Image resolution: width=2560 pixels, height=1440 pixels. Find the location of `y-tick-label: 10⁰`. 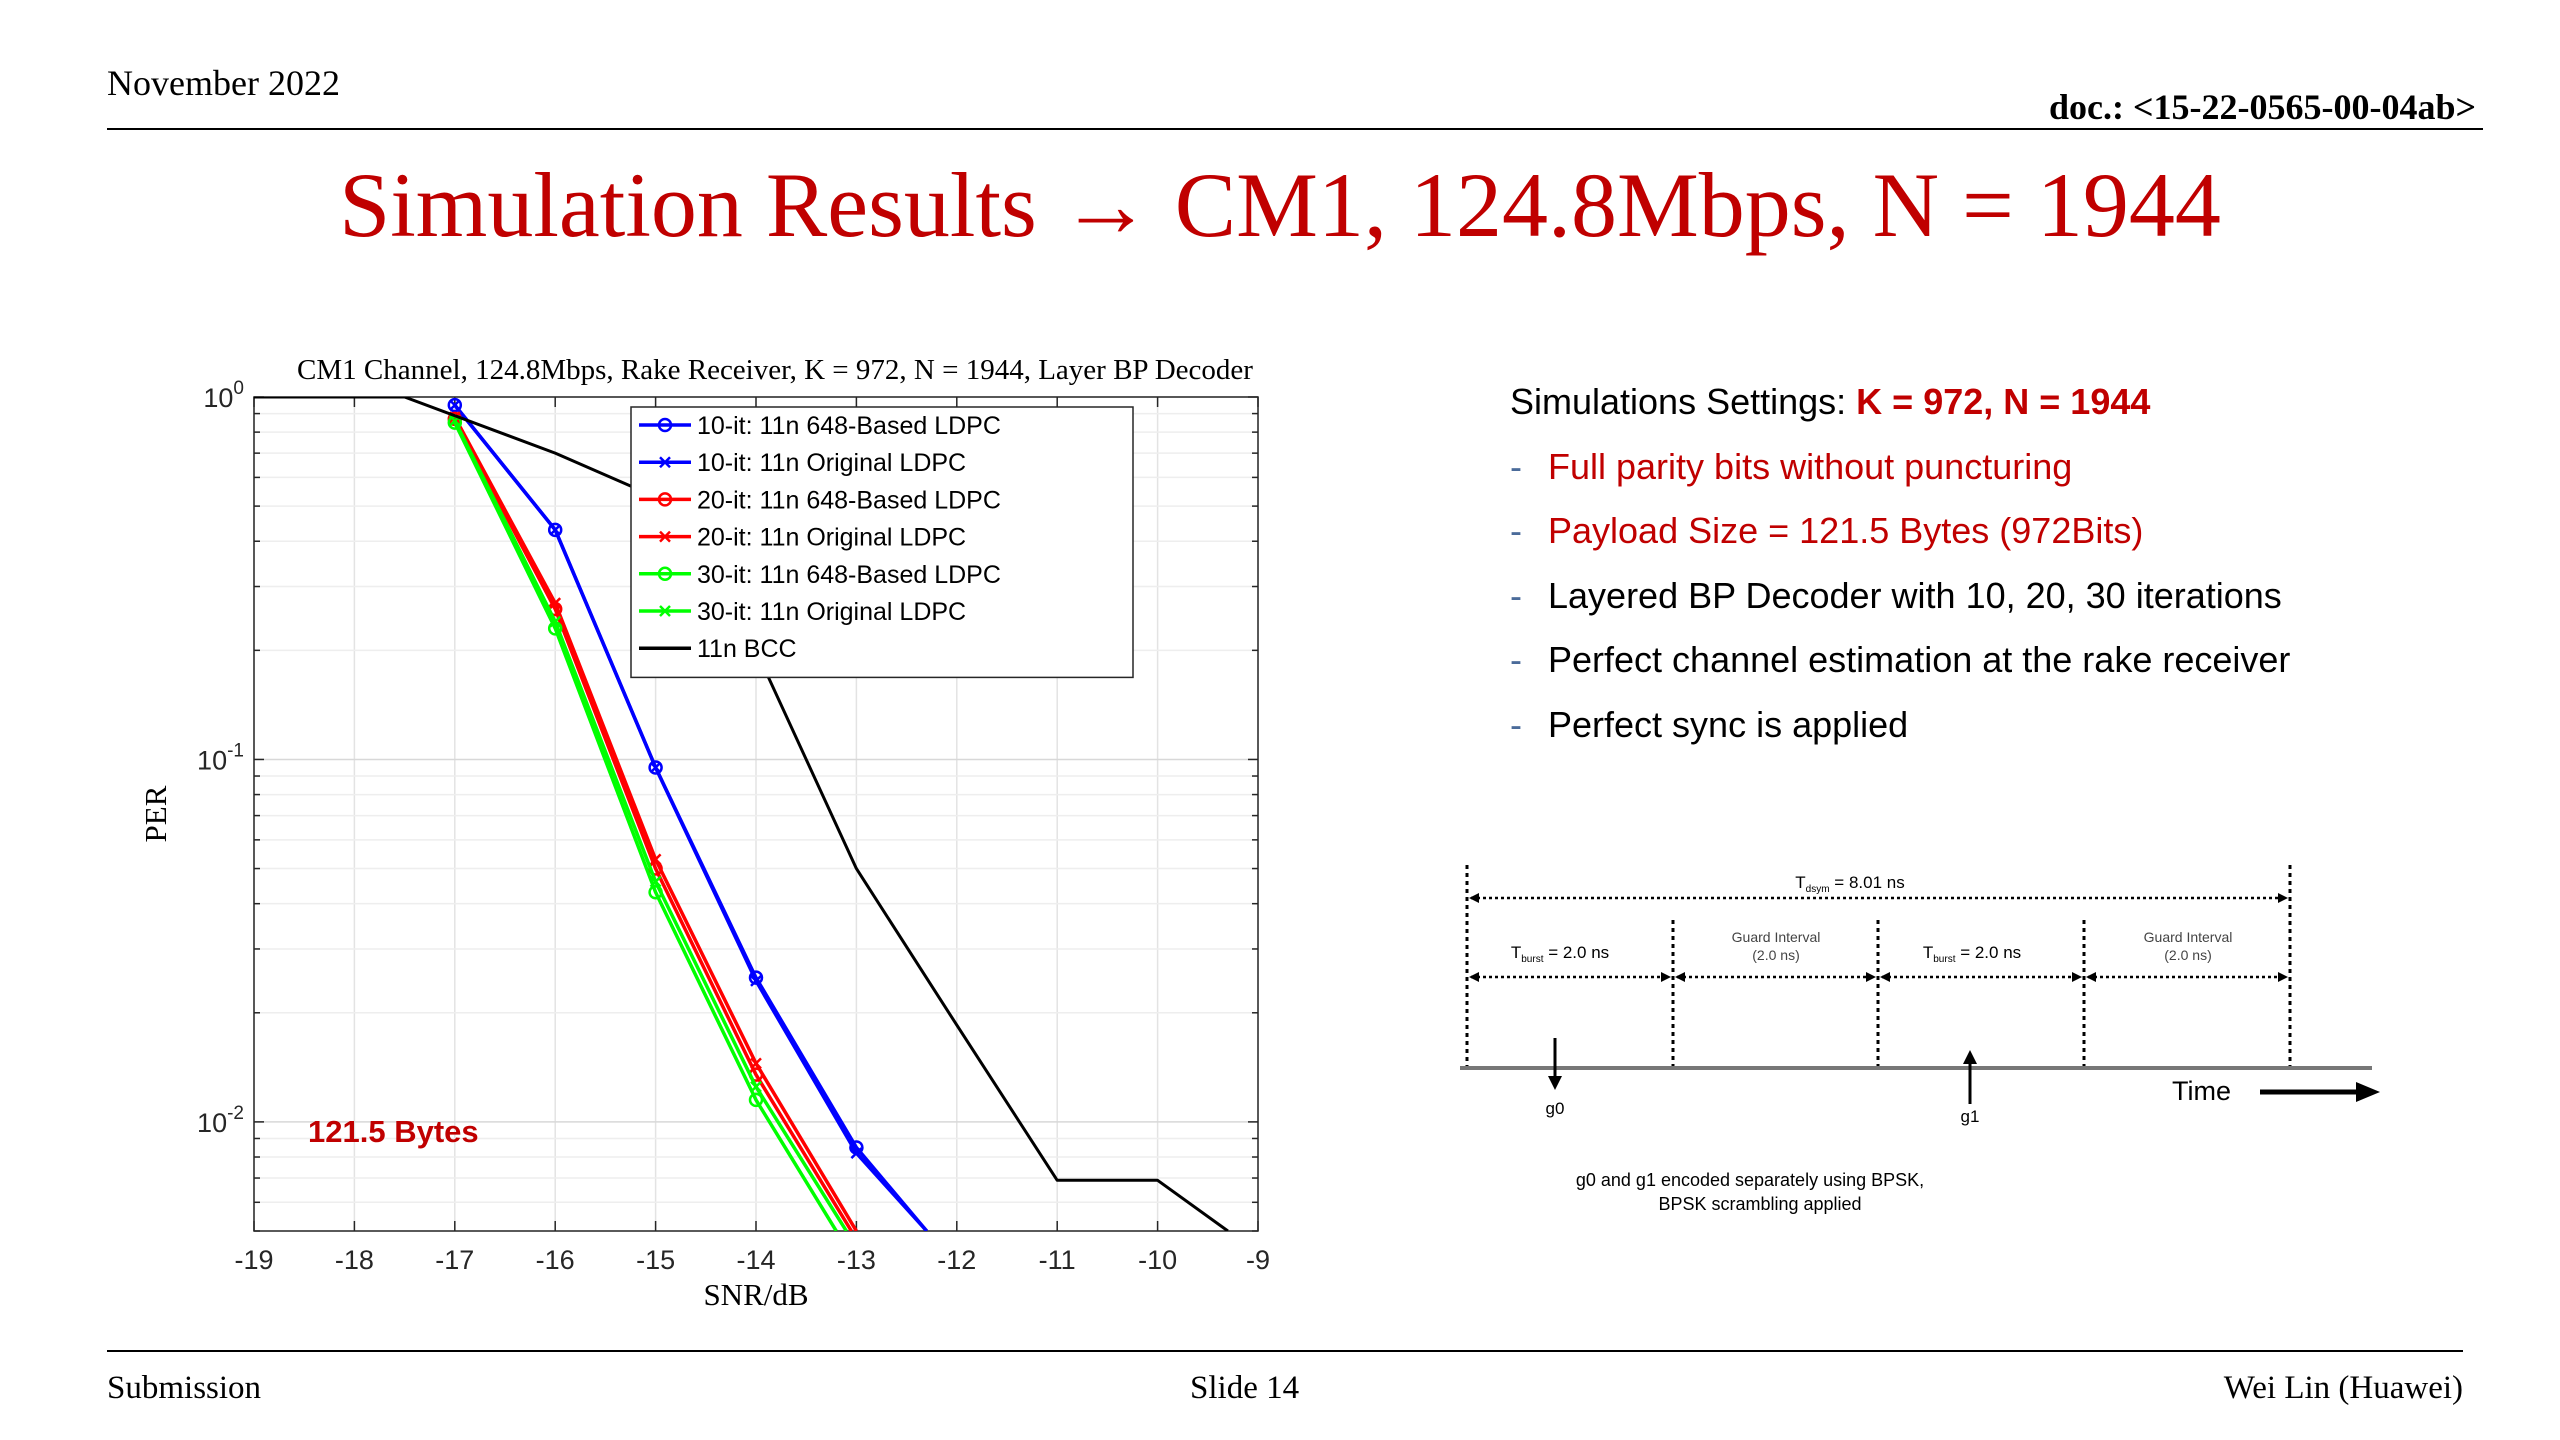

y-tick-label: 10⁰ is located at coordinates (223, 395).